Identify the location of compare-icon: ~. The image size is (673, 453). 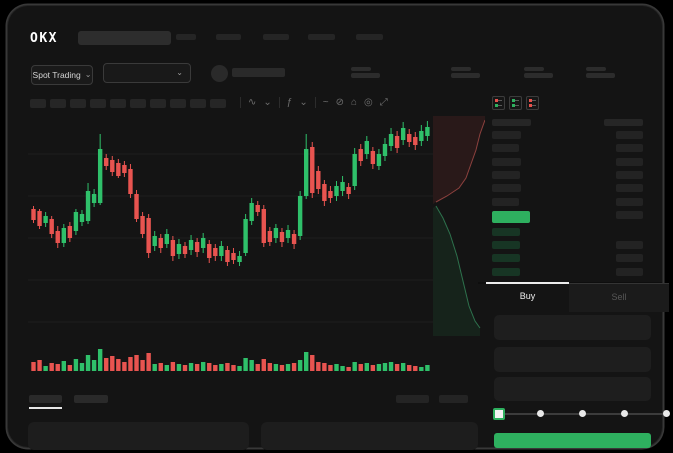
(325, 102).